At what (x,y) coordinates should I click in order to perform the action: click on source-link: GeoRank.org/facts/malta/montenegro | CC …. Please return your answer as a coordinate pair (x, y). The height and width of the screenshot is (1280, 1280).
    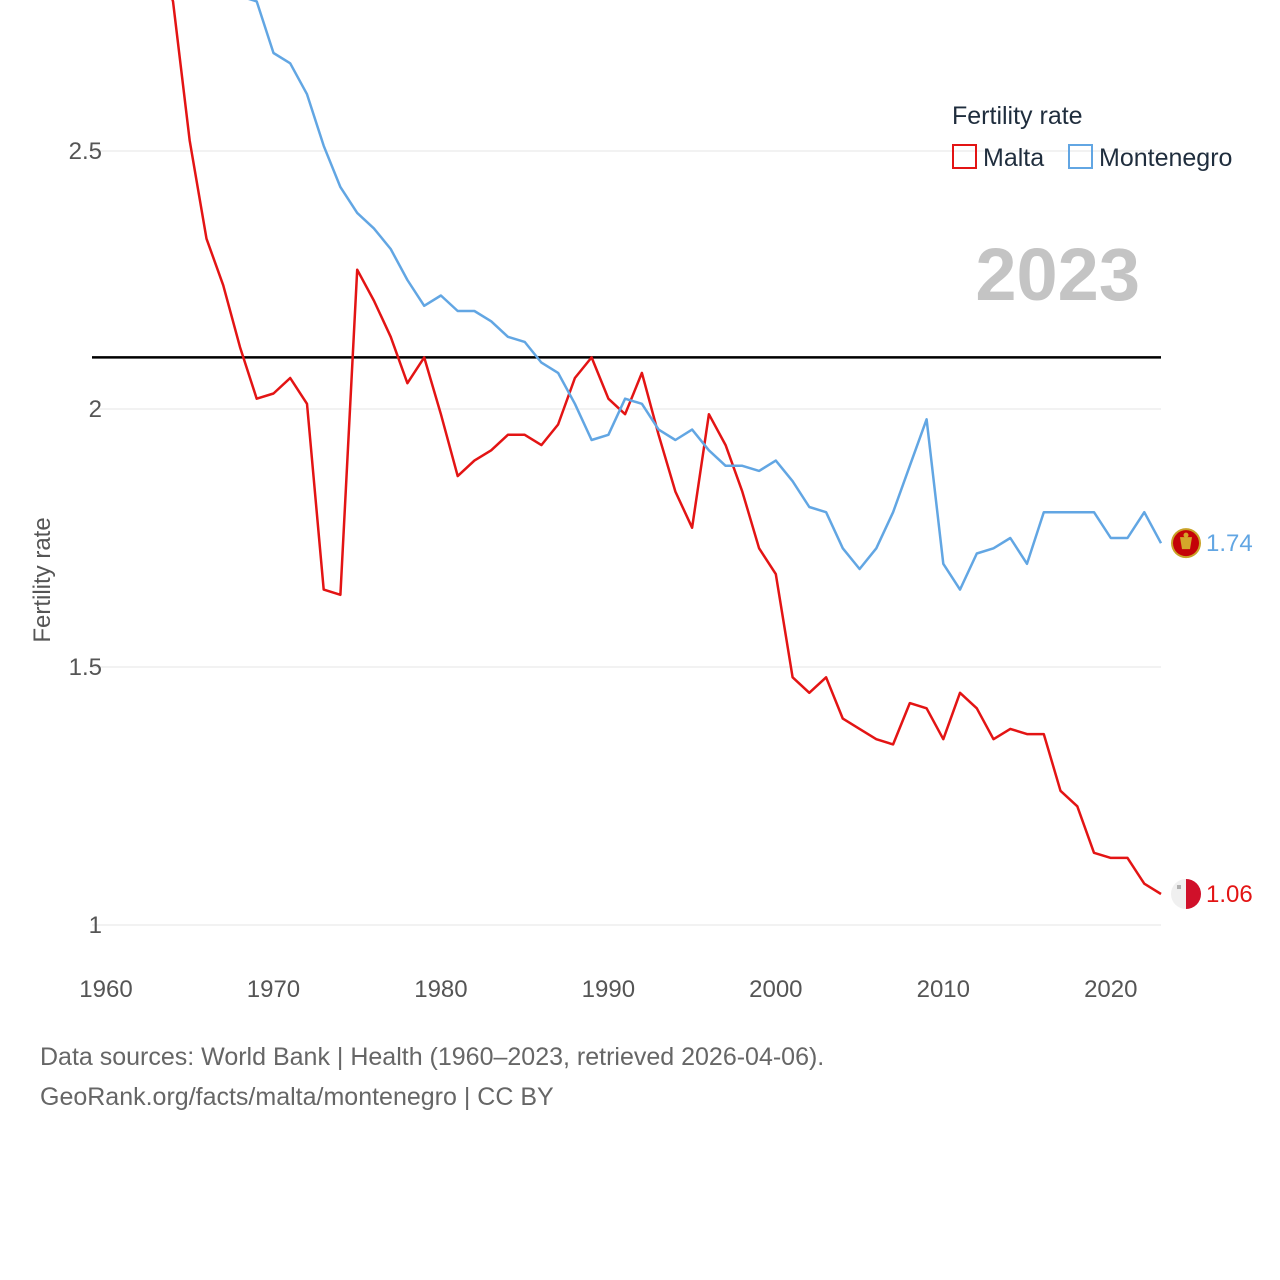
    Looking at the image, I should click on (297, 1097).